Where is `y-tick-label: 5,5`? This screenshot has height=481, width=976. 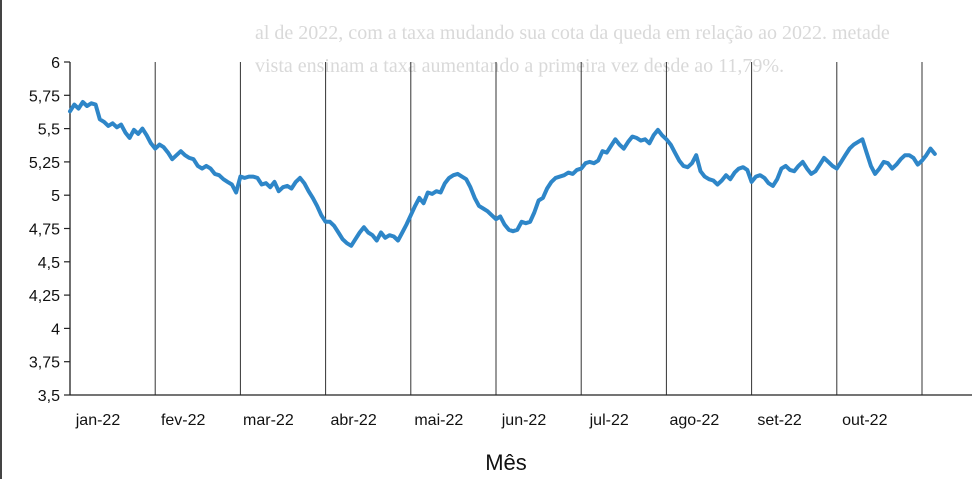 y-tick-label: 5,5 is located at coordinates (49, 130).